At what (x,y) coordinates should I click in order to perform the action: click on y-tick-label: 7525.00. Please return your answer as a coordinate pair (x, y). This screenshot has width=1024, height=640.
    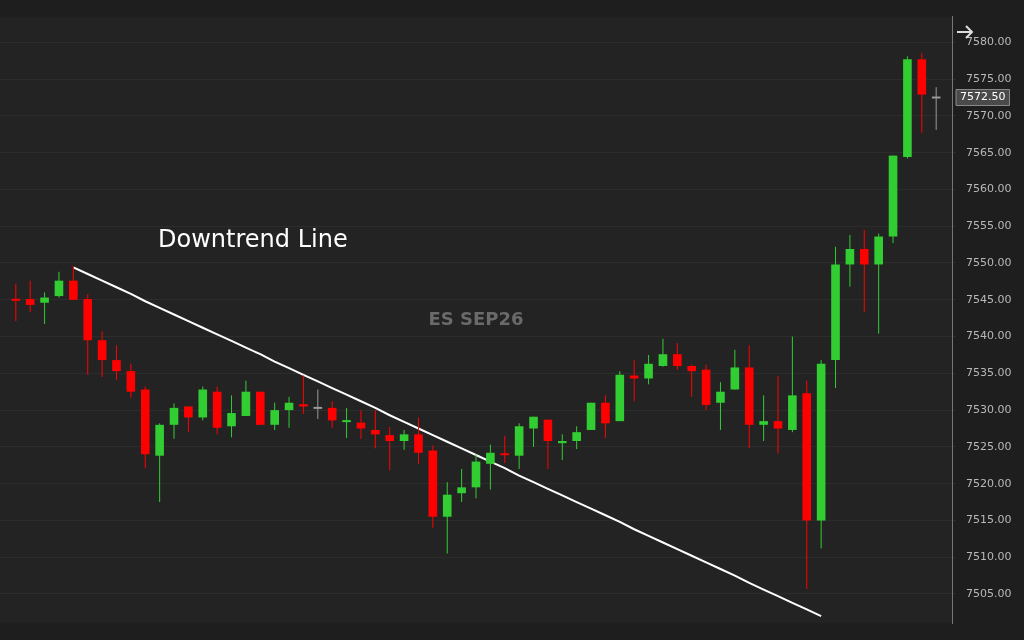
    Looking at the image, I should click on (989, 446).